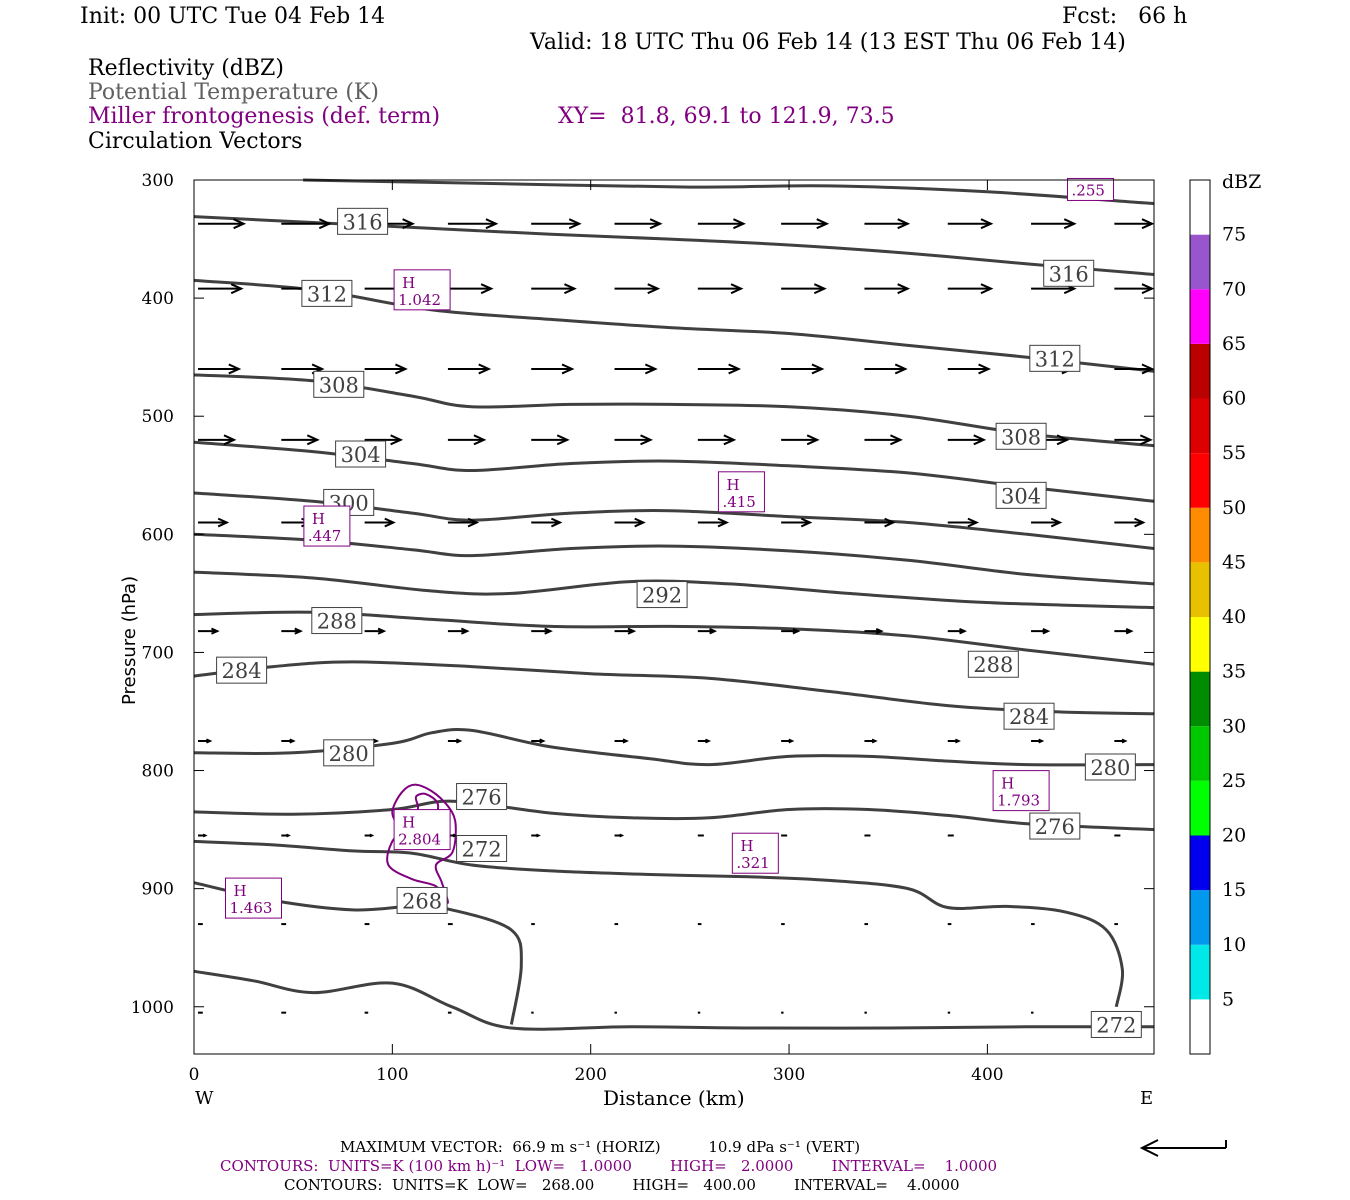 The image size is (1350, 1200). I want to click on x-axis-title: Distance (km), so click(674, 1098).